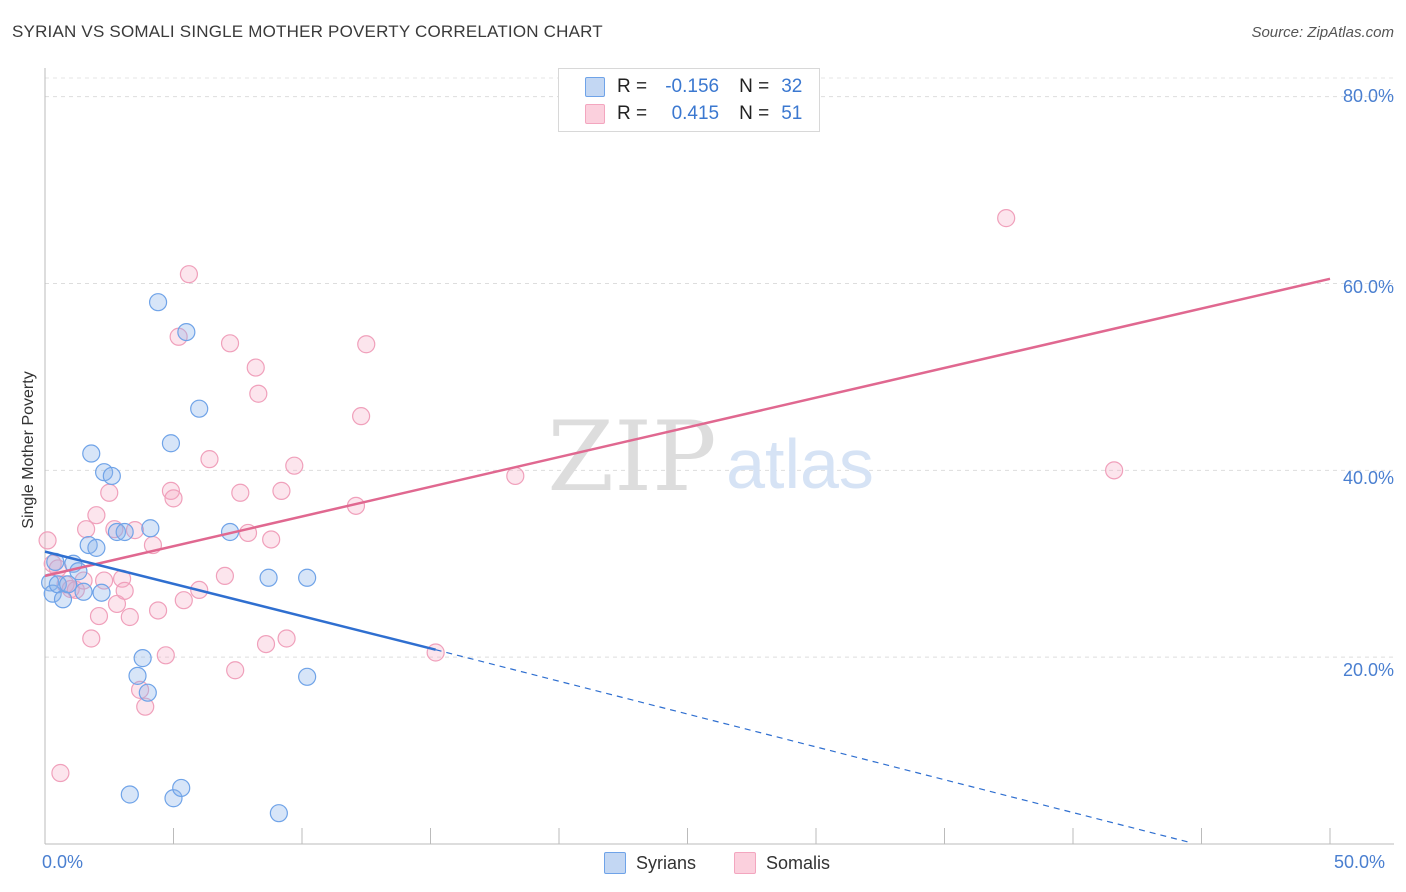 This screenshot has height=892, width=1406. Describe the element at coordinates (1322, 32) in the screenshot. I see `chart-source: Source: ZipAtlas.com` at that location.